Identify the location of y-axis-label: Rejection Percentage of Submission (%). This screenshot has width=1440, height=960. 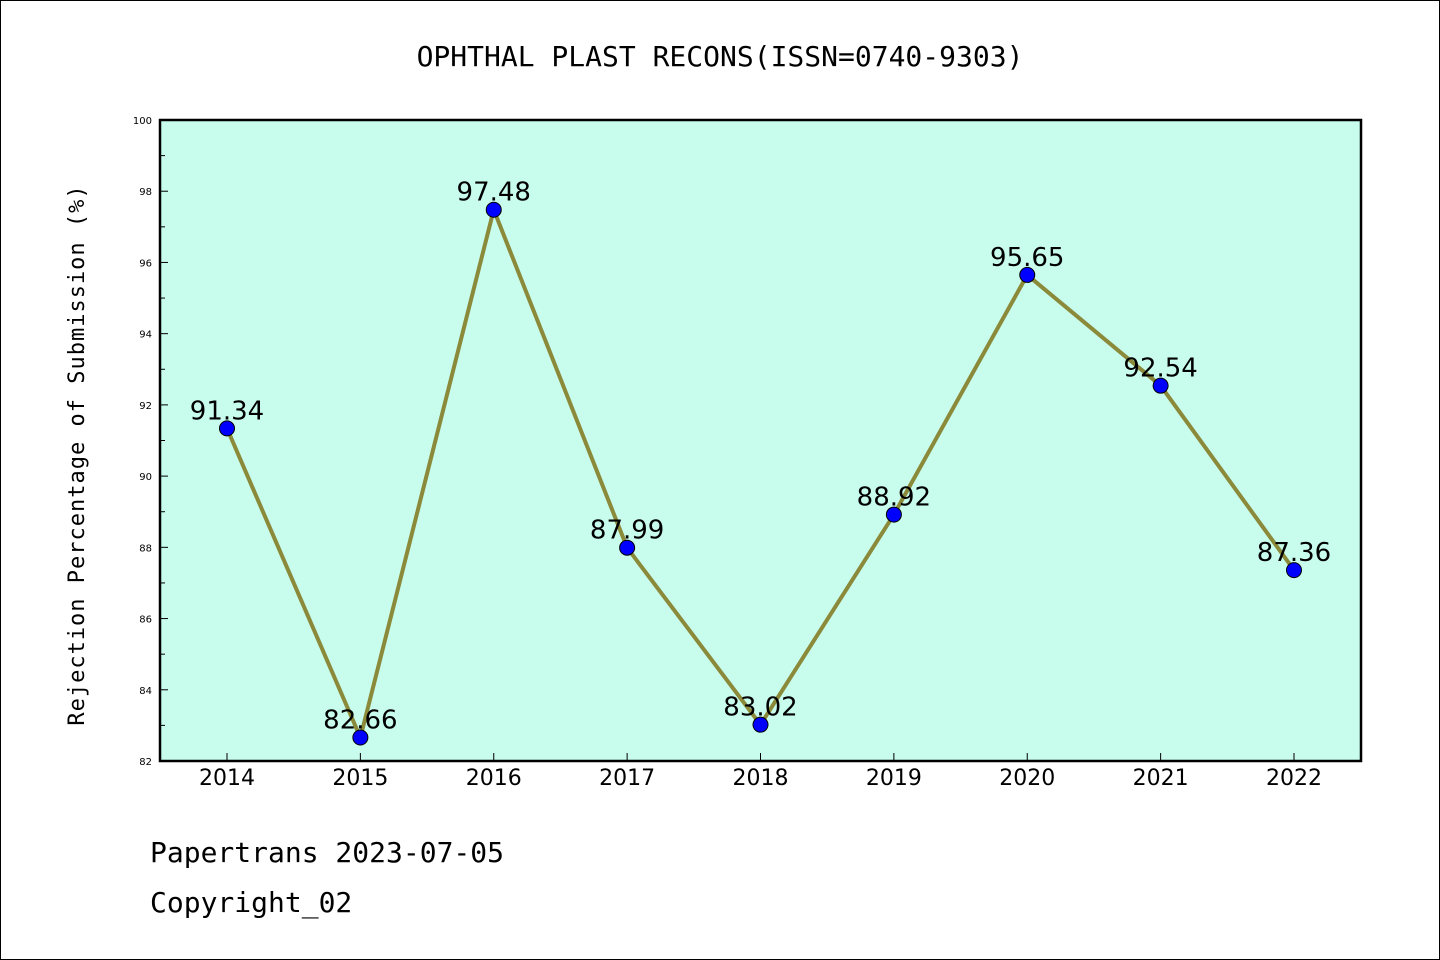
(77, 454).